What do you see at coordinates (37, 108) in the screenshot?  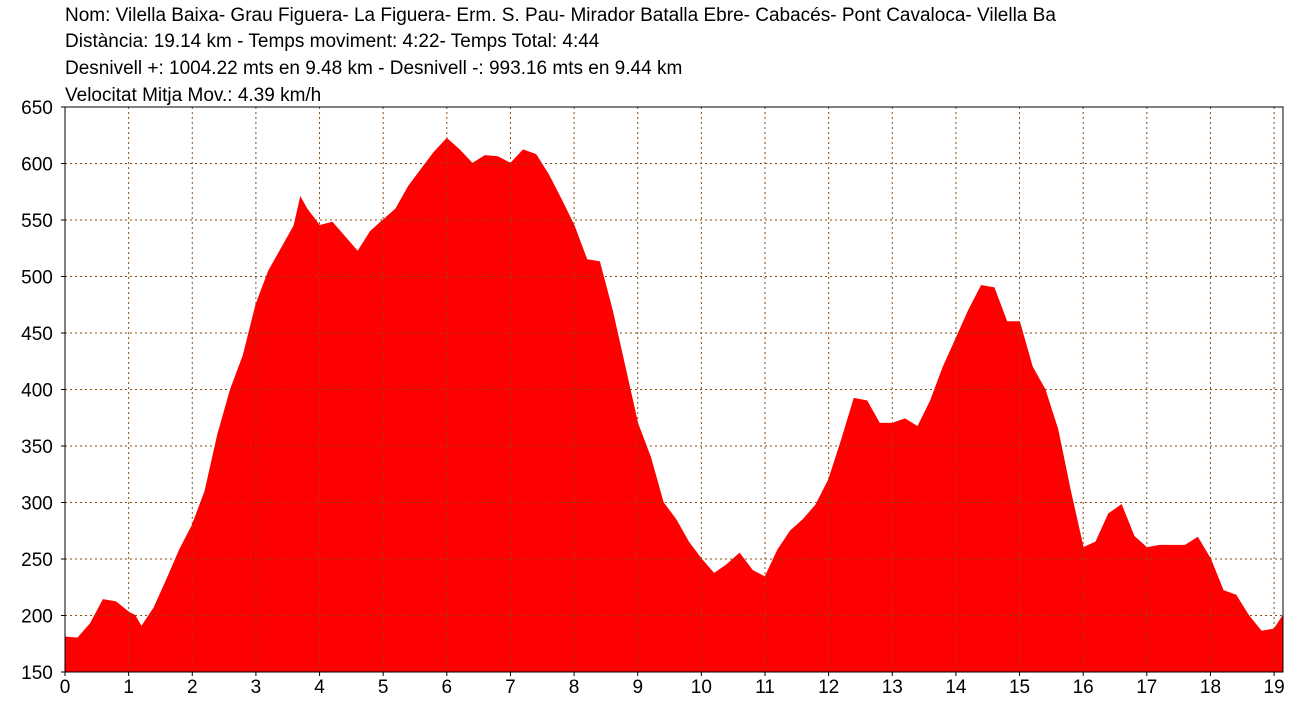 I see `y-tick-label: 650` at bounding box center [37, 108].